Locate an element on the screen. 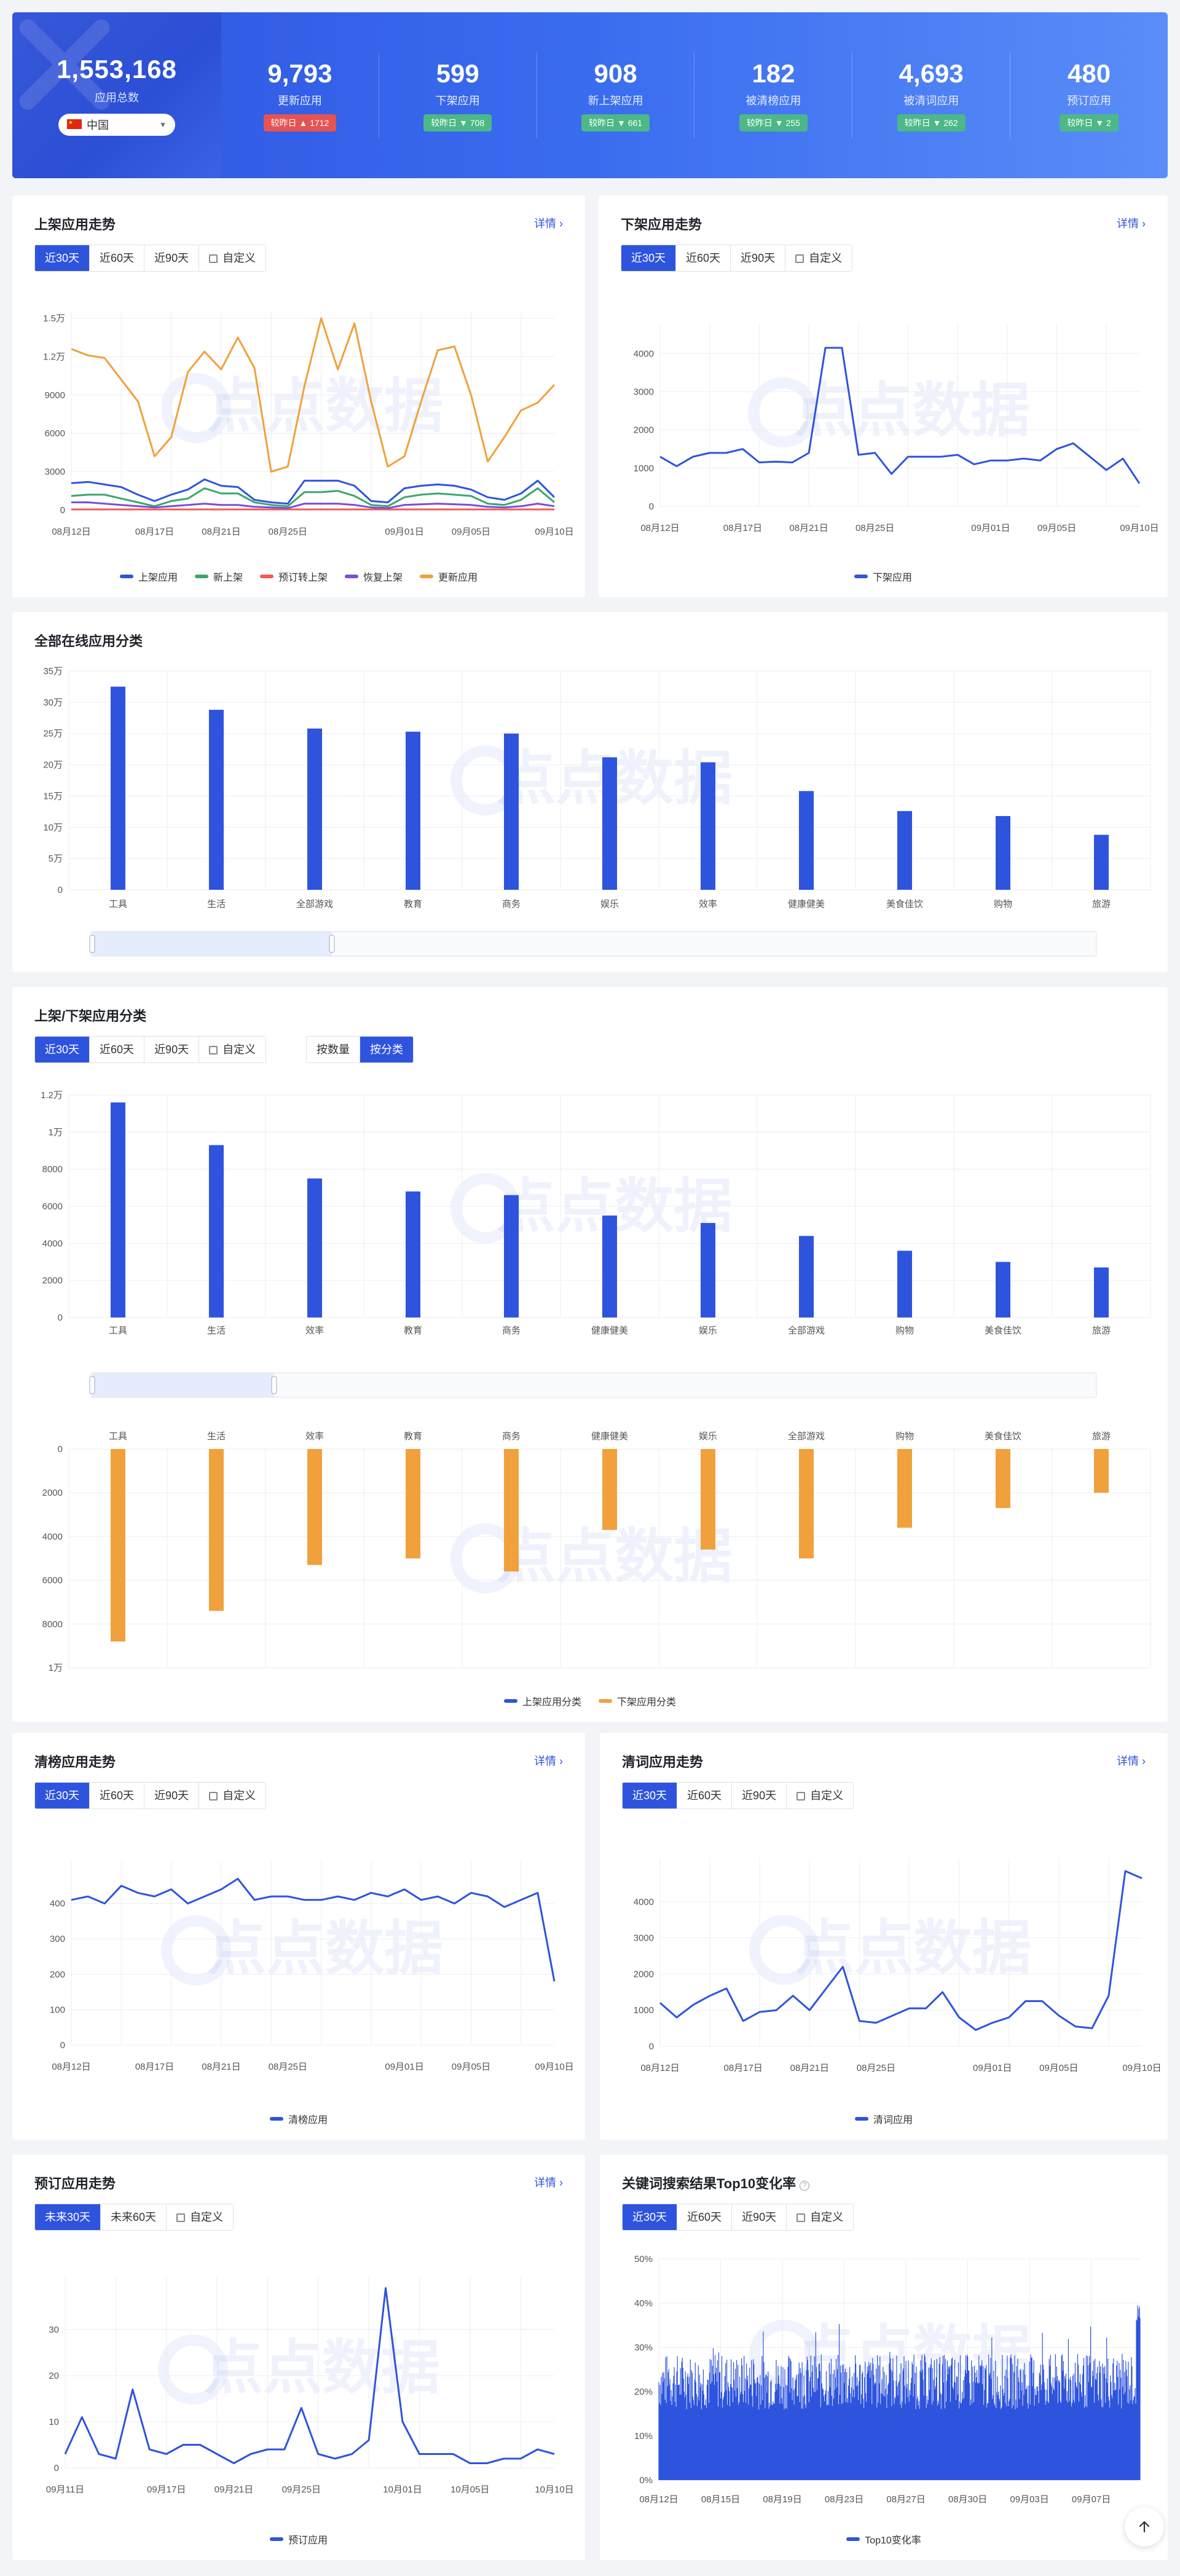 The height and width of the screenshot is (2576, 1180). range-tab: 未来60天 is located at coordinates (134, 2217).